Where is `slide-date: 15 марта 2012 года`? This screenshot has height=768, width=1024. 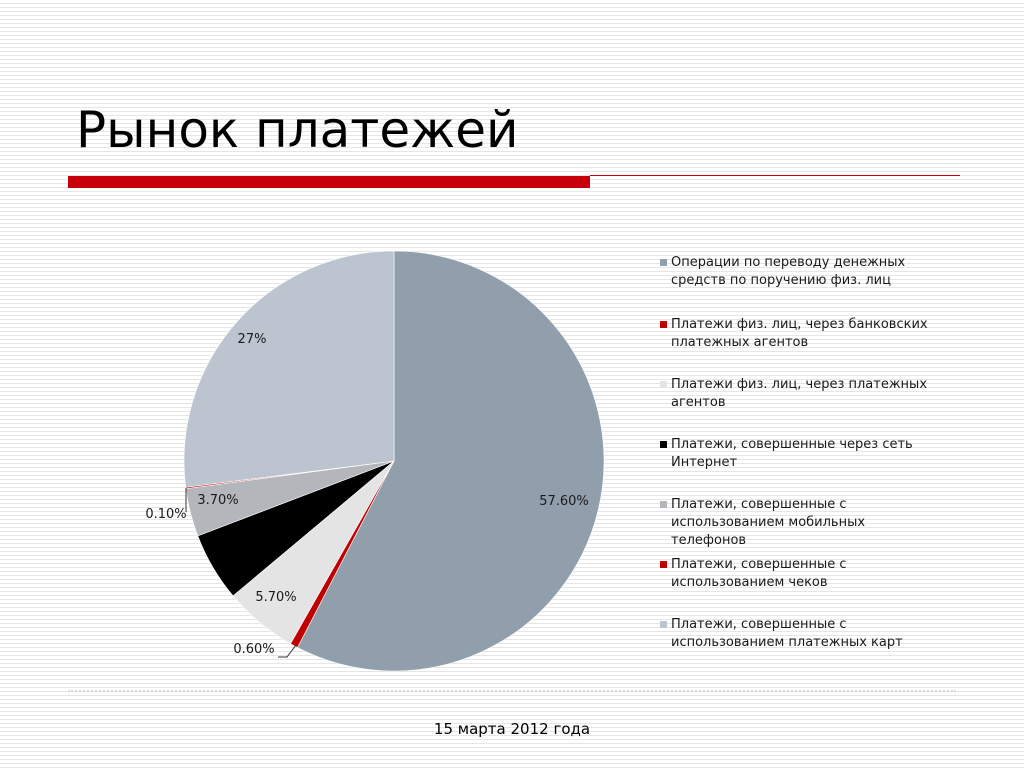 slide-date: 15 марта 2012 года is located at coordinates (512, 729).